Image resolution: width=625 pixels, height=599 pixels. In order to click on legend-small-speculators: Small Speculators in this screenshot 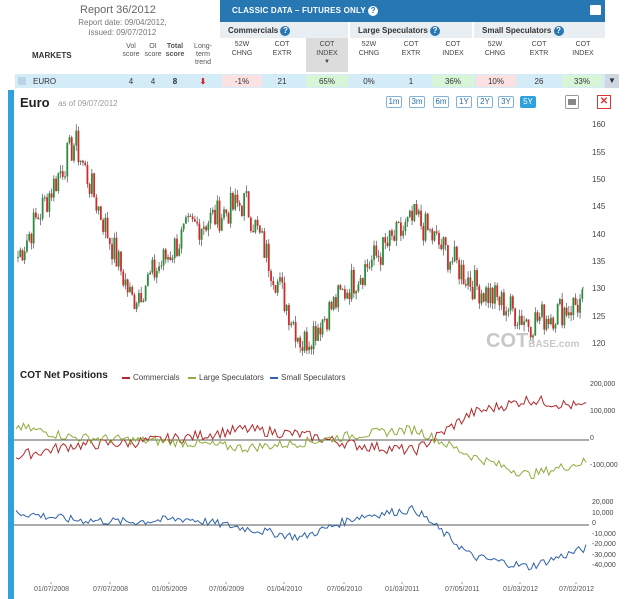, I will do `click(307, 377)`.